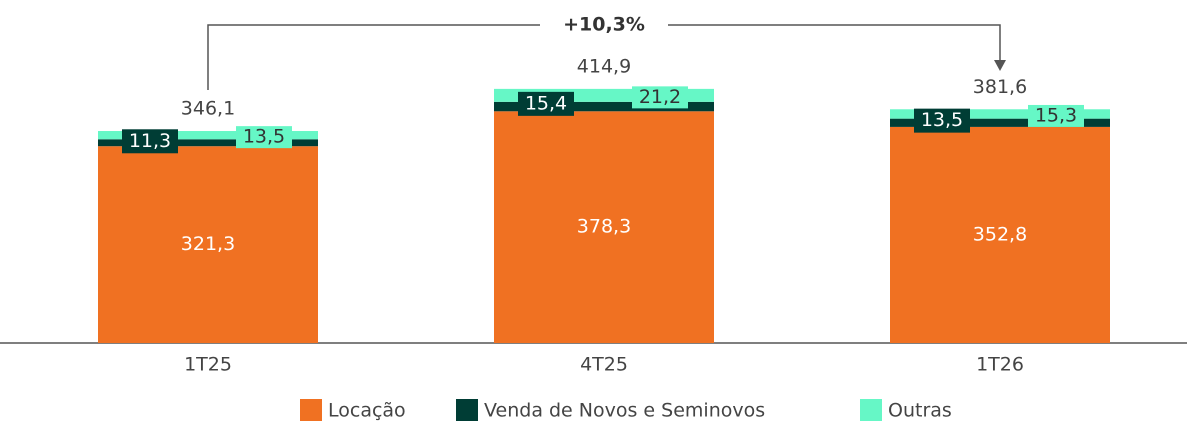 This screenshot has height=423, width=1187. I want to click on total-label: 381,6, so click(1000, 87).